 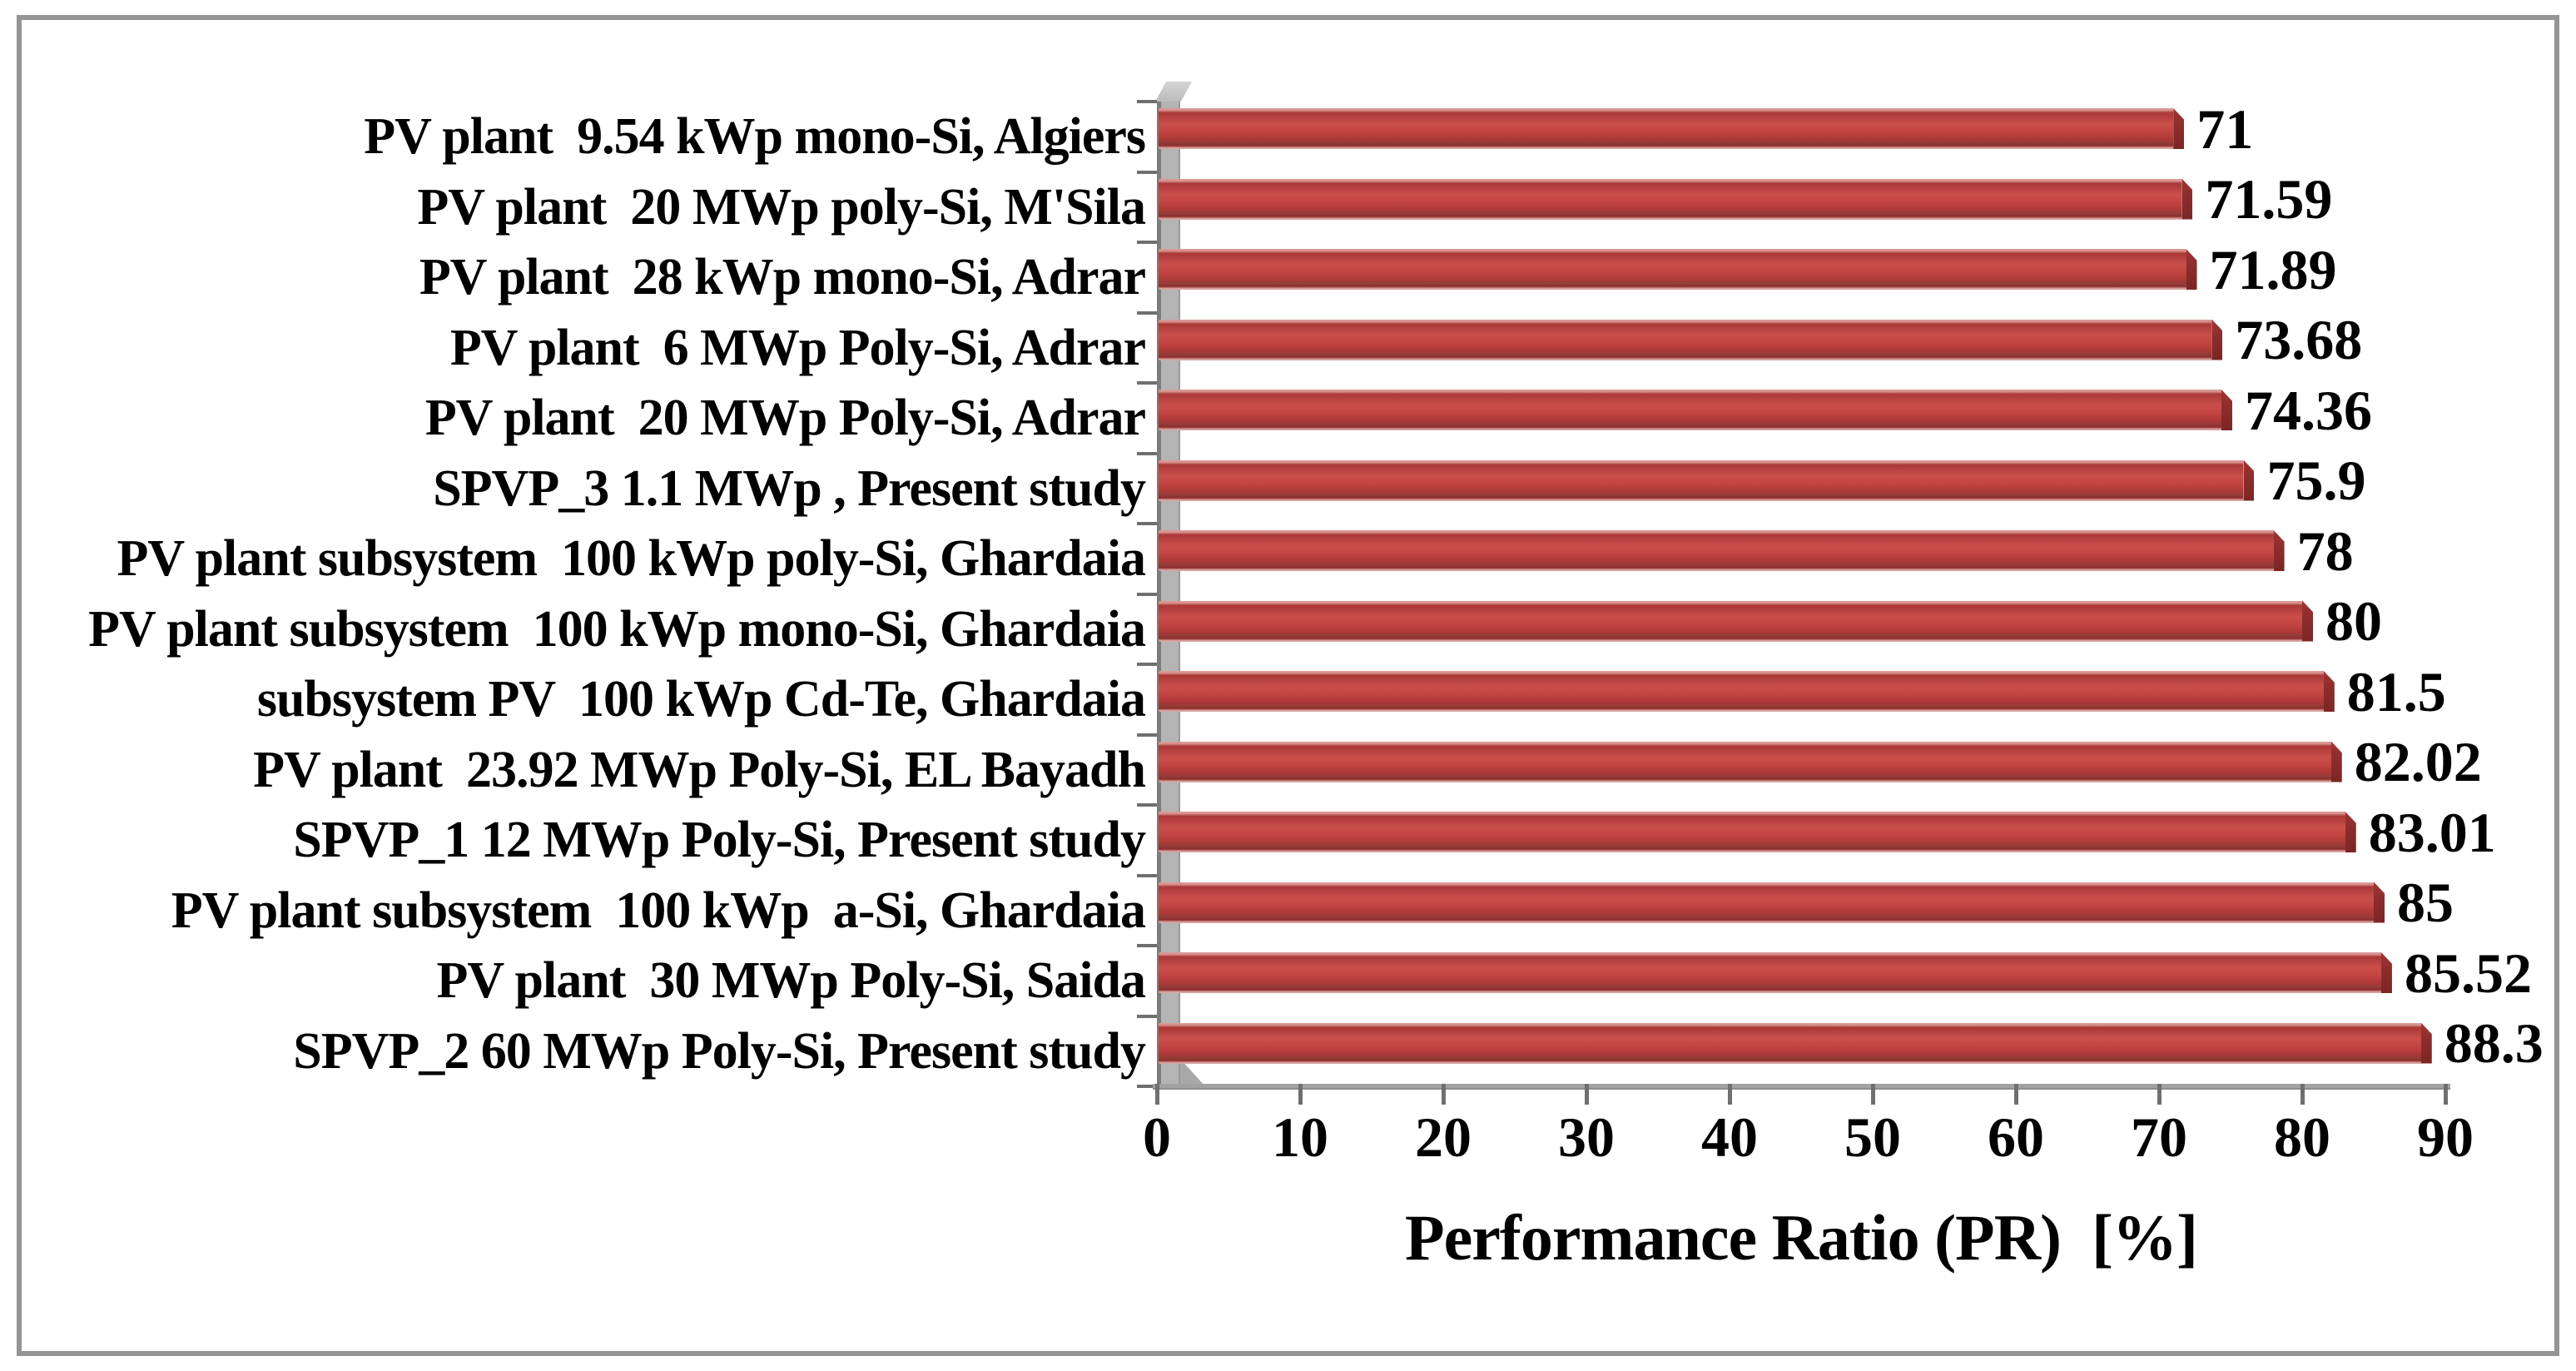 What do you see at coordinates (1801, 1237) in the screenshot?
I see `x-axis-title: Performance Ratio (PR) [%]` at bounding box center [1801, 1237].